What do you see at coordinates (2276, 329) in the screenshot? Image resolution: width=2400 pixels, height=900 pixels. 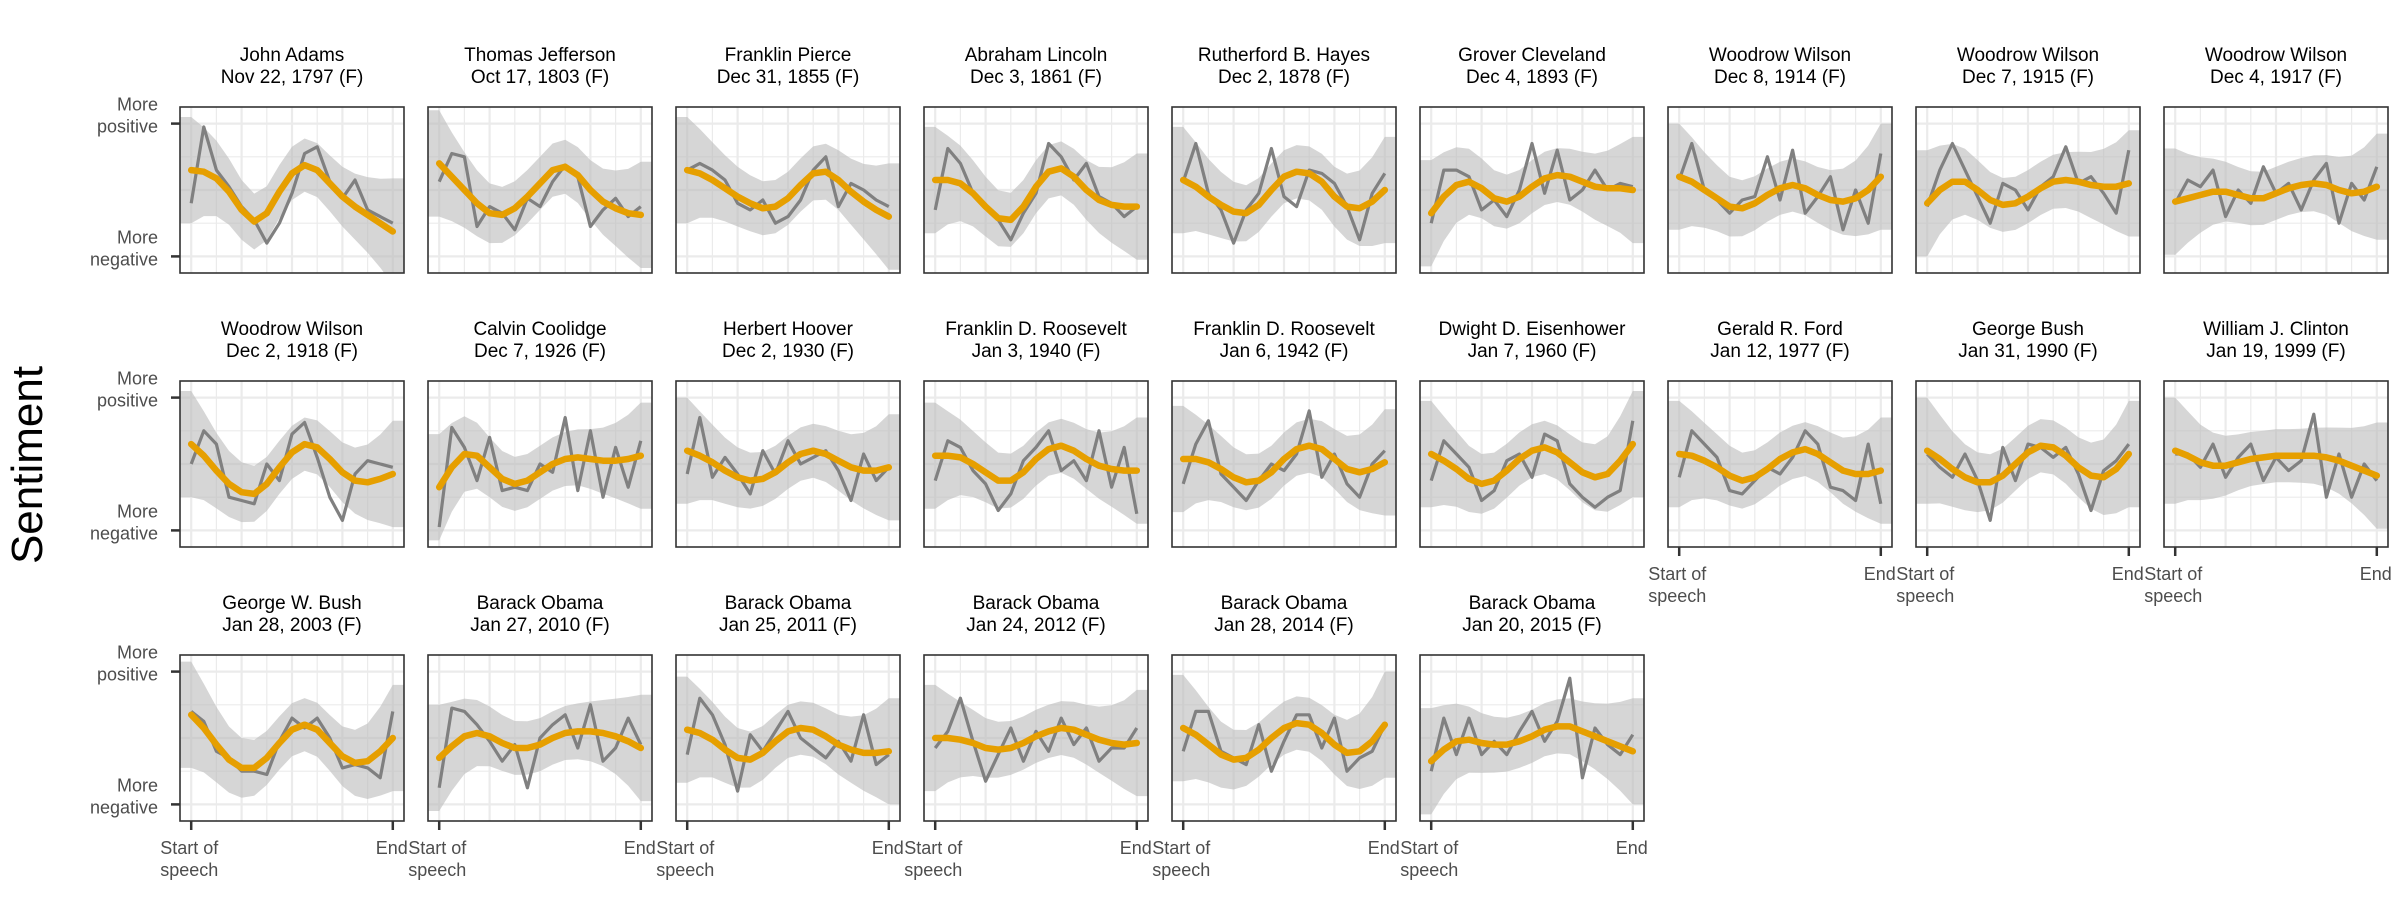 I see `panel-title-line: William J. Clinton` at bounding box center [2276, 329].